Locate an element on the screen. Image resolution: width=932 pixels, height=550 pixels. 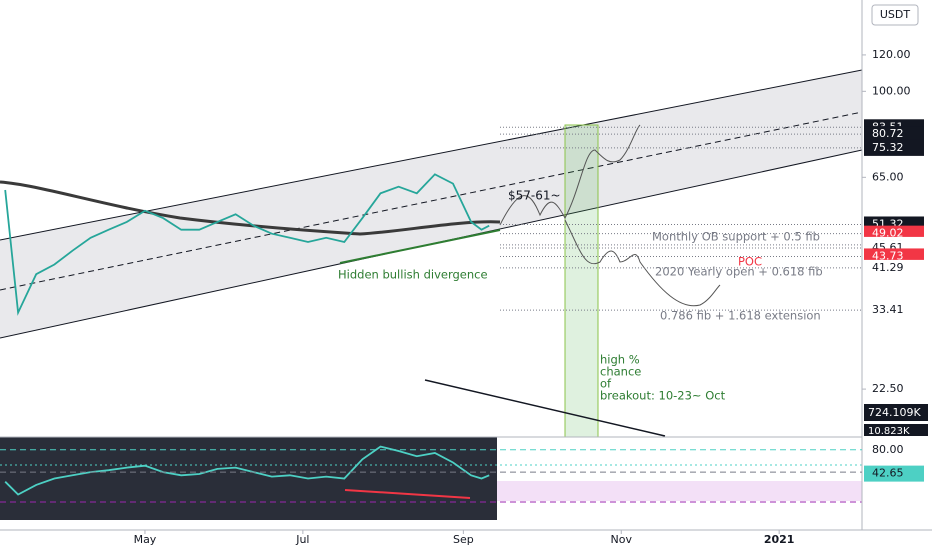
annotation: 0.786 fib + 1.618 extension is located at coordinates (740, 316).